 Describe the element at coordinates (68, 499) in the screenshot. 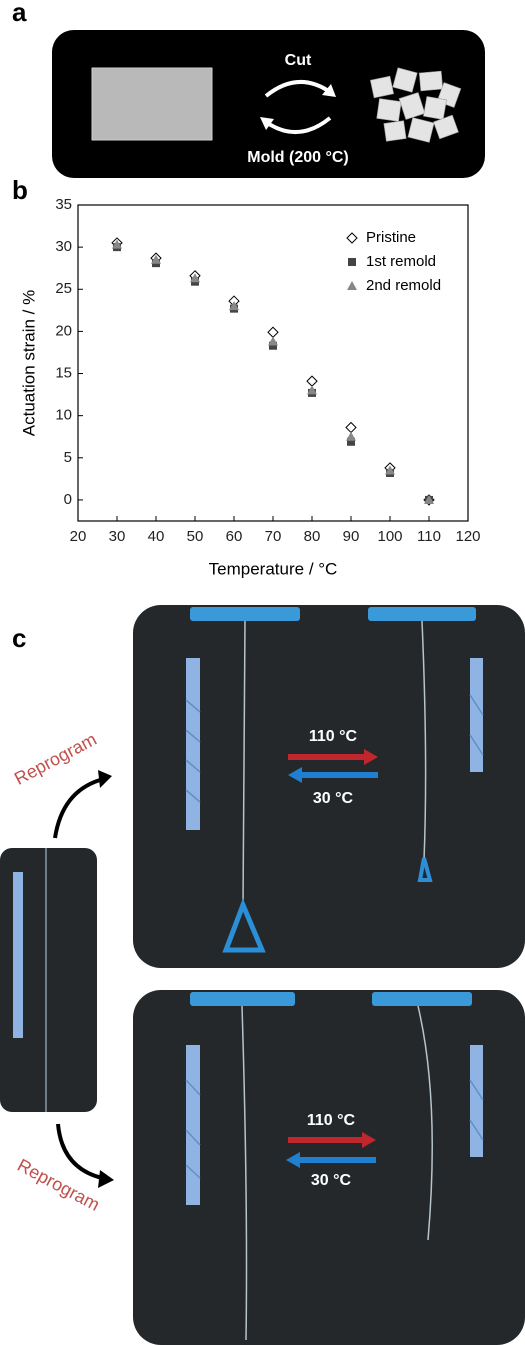

I see `y-tick-label: 0` at that location.